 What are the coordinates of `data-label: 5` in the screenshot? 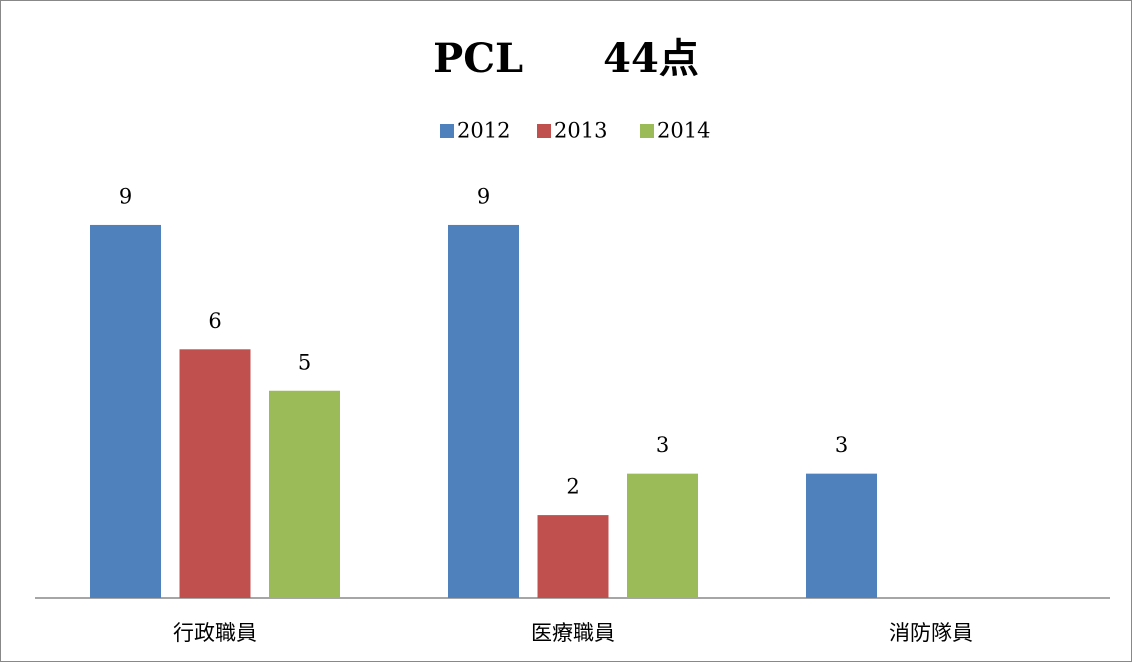 It's located at (304, 362).